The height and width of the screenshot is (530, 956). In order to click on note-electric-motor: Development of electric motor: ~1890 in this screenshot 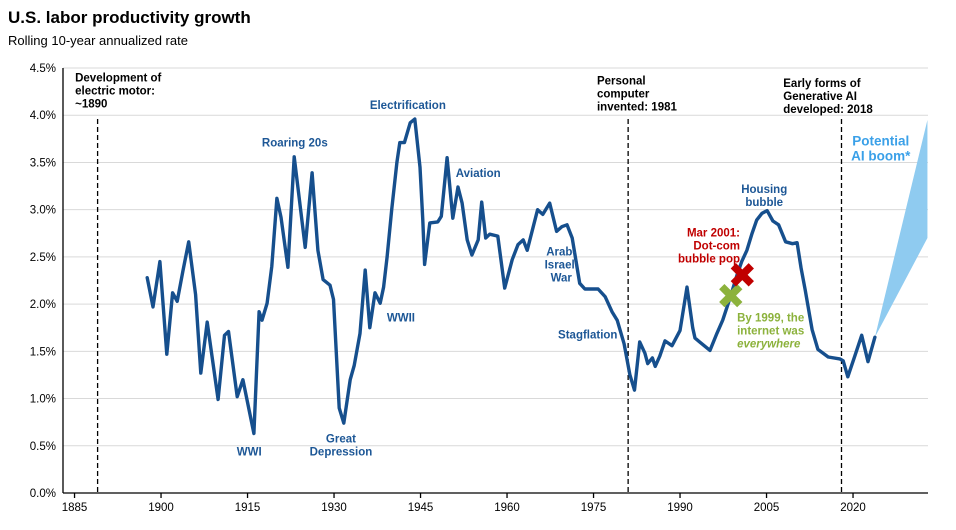, I will do `click(118, 92)`.